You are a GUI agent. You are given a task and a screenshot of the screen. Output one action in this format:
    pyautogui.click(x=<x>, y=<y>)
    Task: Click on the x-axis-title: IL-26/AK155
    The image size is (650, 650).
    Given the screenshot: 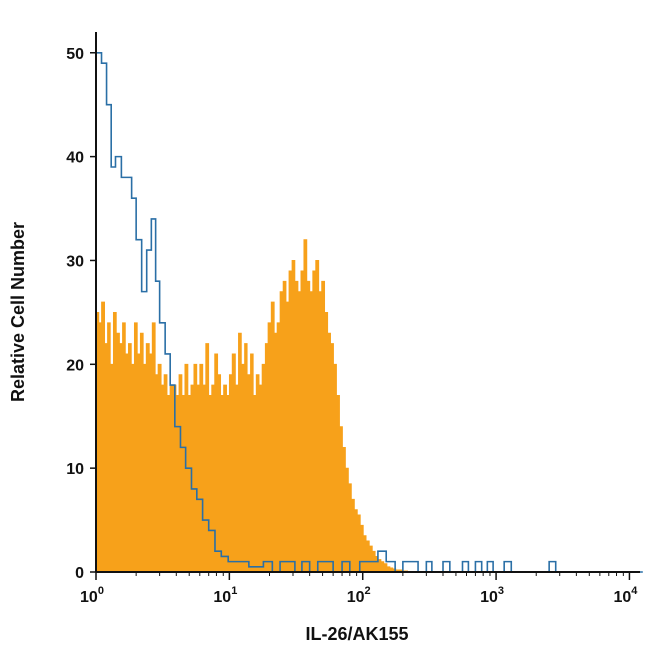 What is the action you would take?
    pyautogui.click(x=356, y=634)
    